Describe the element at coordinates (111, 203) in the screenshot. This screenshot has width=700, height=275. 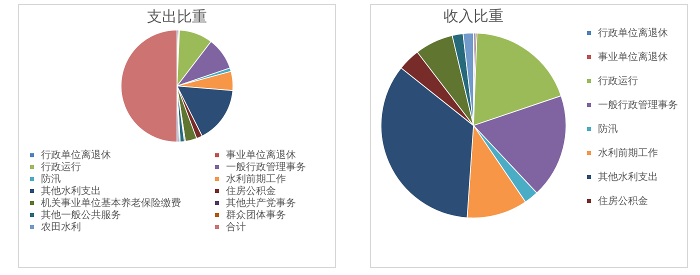
I see `legend-label: 机关事业单位基本养老保险缴费` at that location.